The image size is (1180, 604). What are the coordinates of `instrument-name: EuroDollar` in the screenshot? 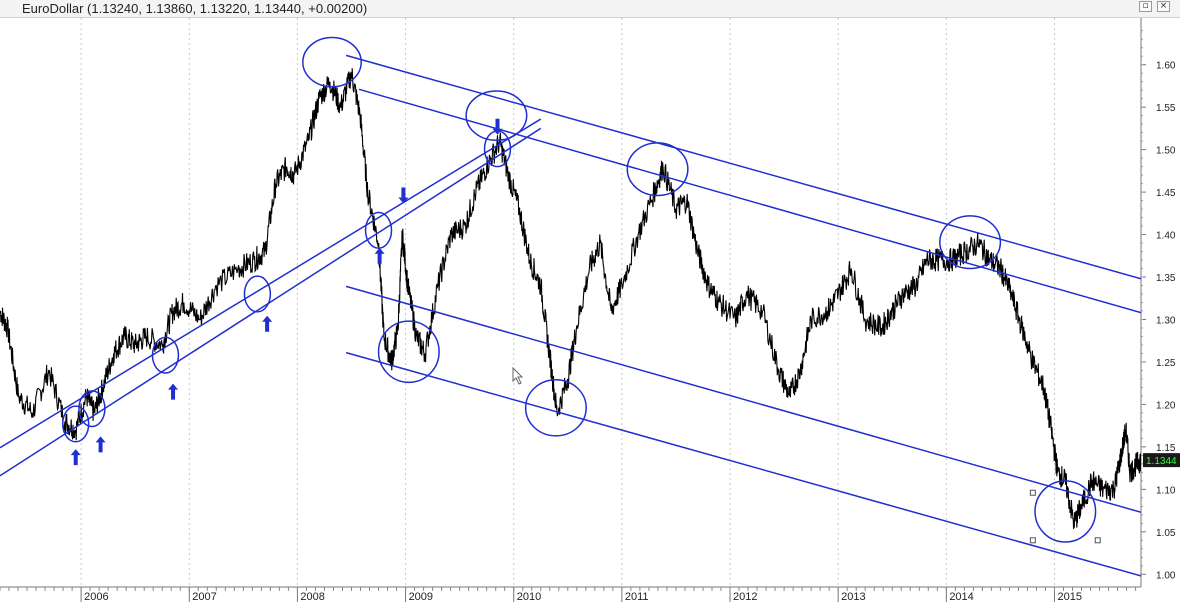 It's located at (53, 8).